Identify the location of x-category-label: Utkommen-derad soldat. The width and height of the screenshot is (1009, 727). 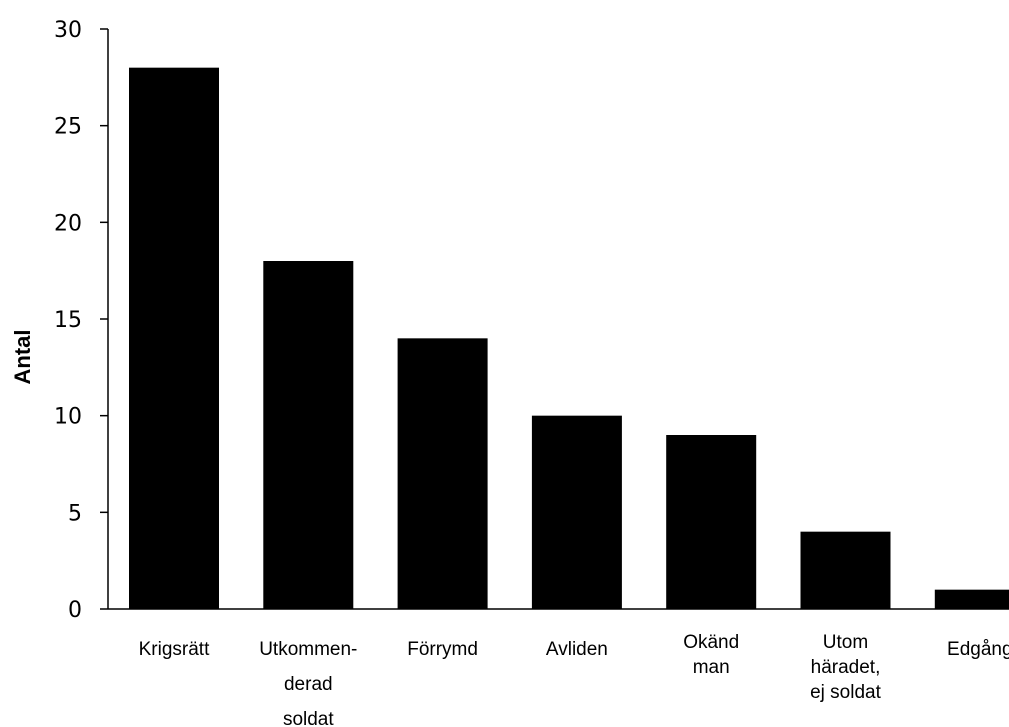
(308, 683).